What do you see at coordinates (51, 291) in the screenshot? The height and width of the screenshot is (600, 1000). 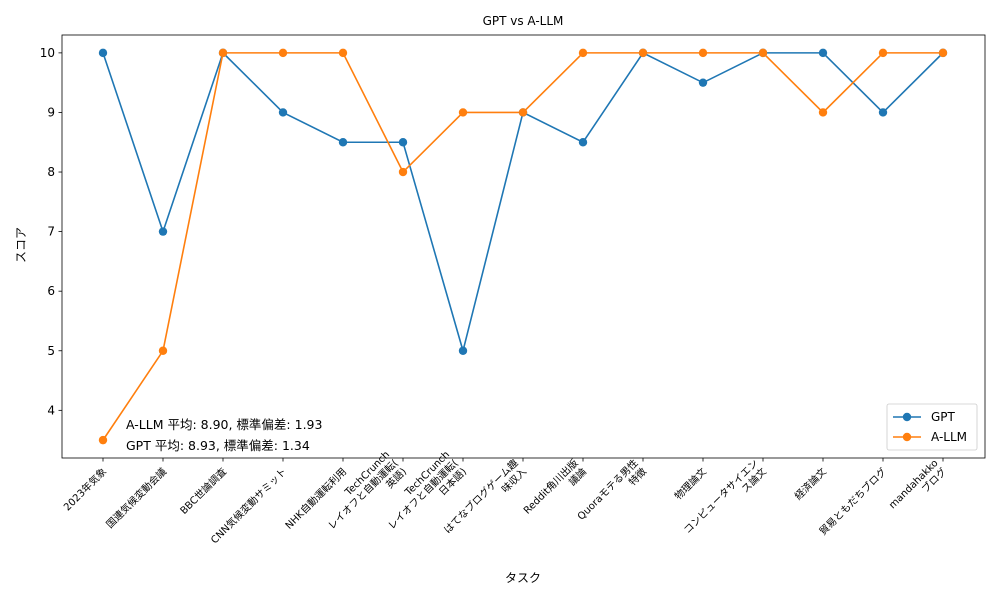 I see `y-tick-label: 6` at bounding box center [51, 291].